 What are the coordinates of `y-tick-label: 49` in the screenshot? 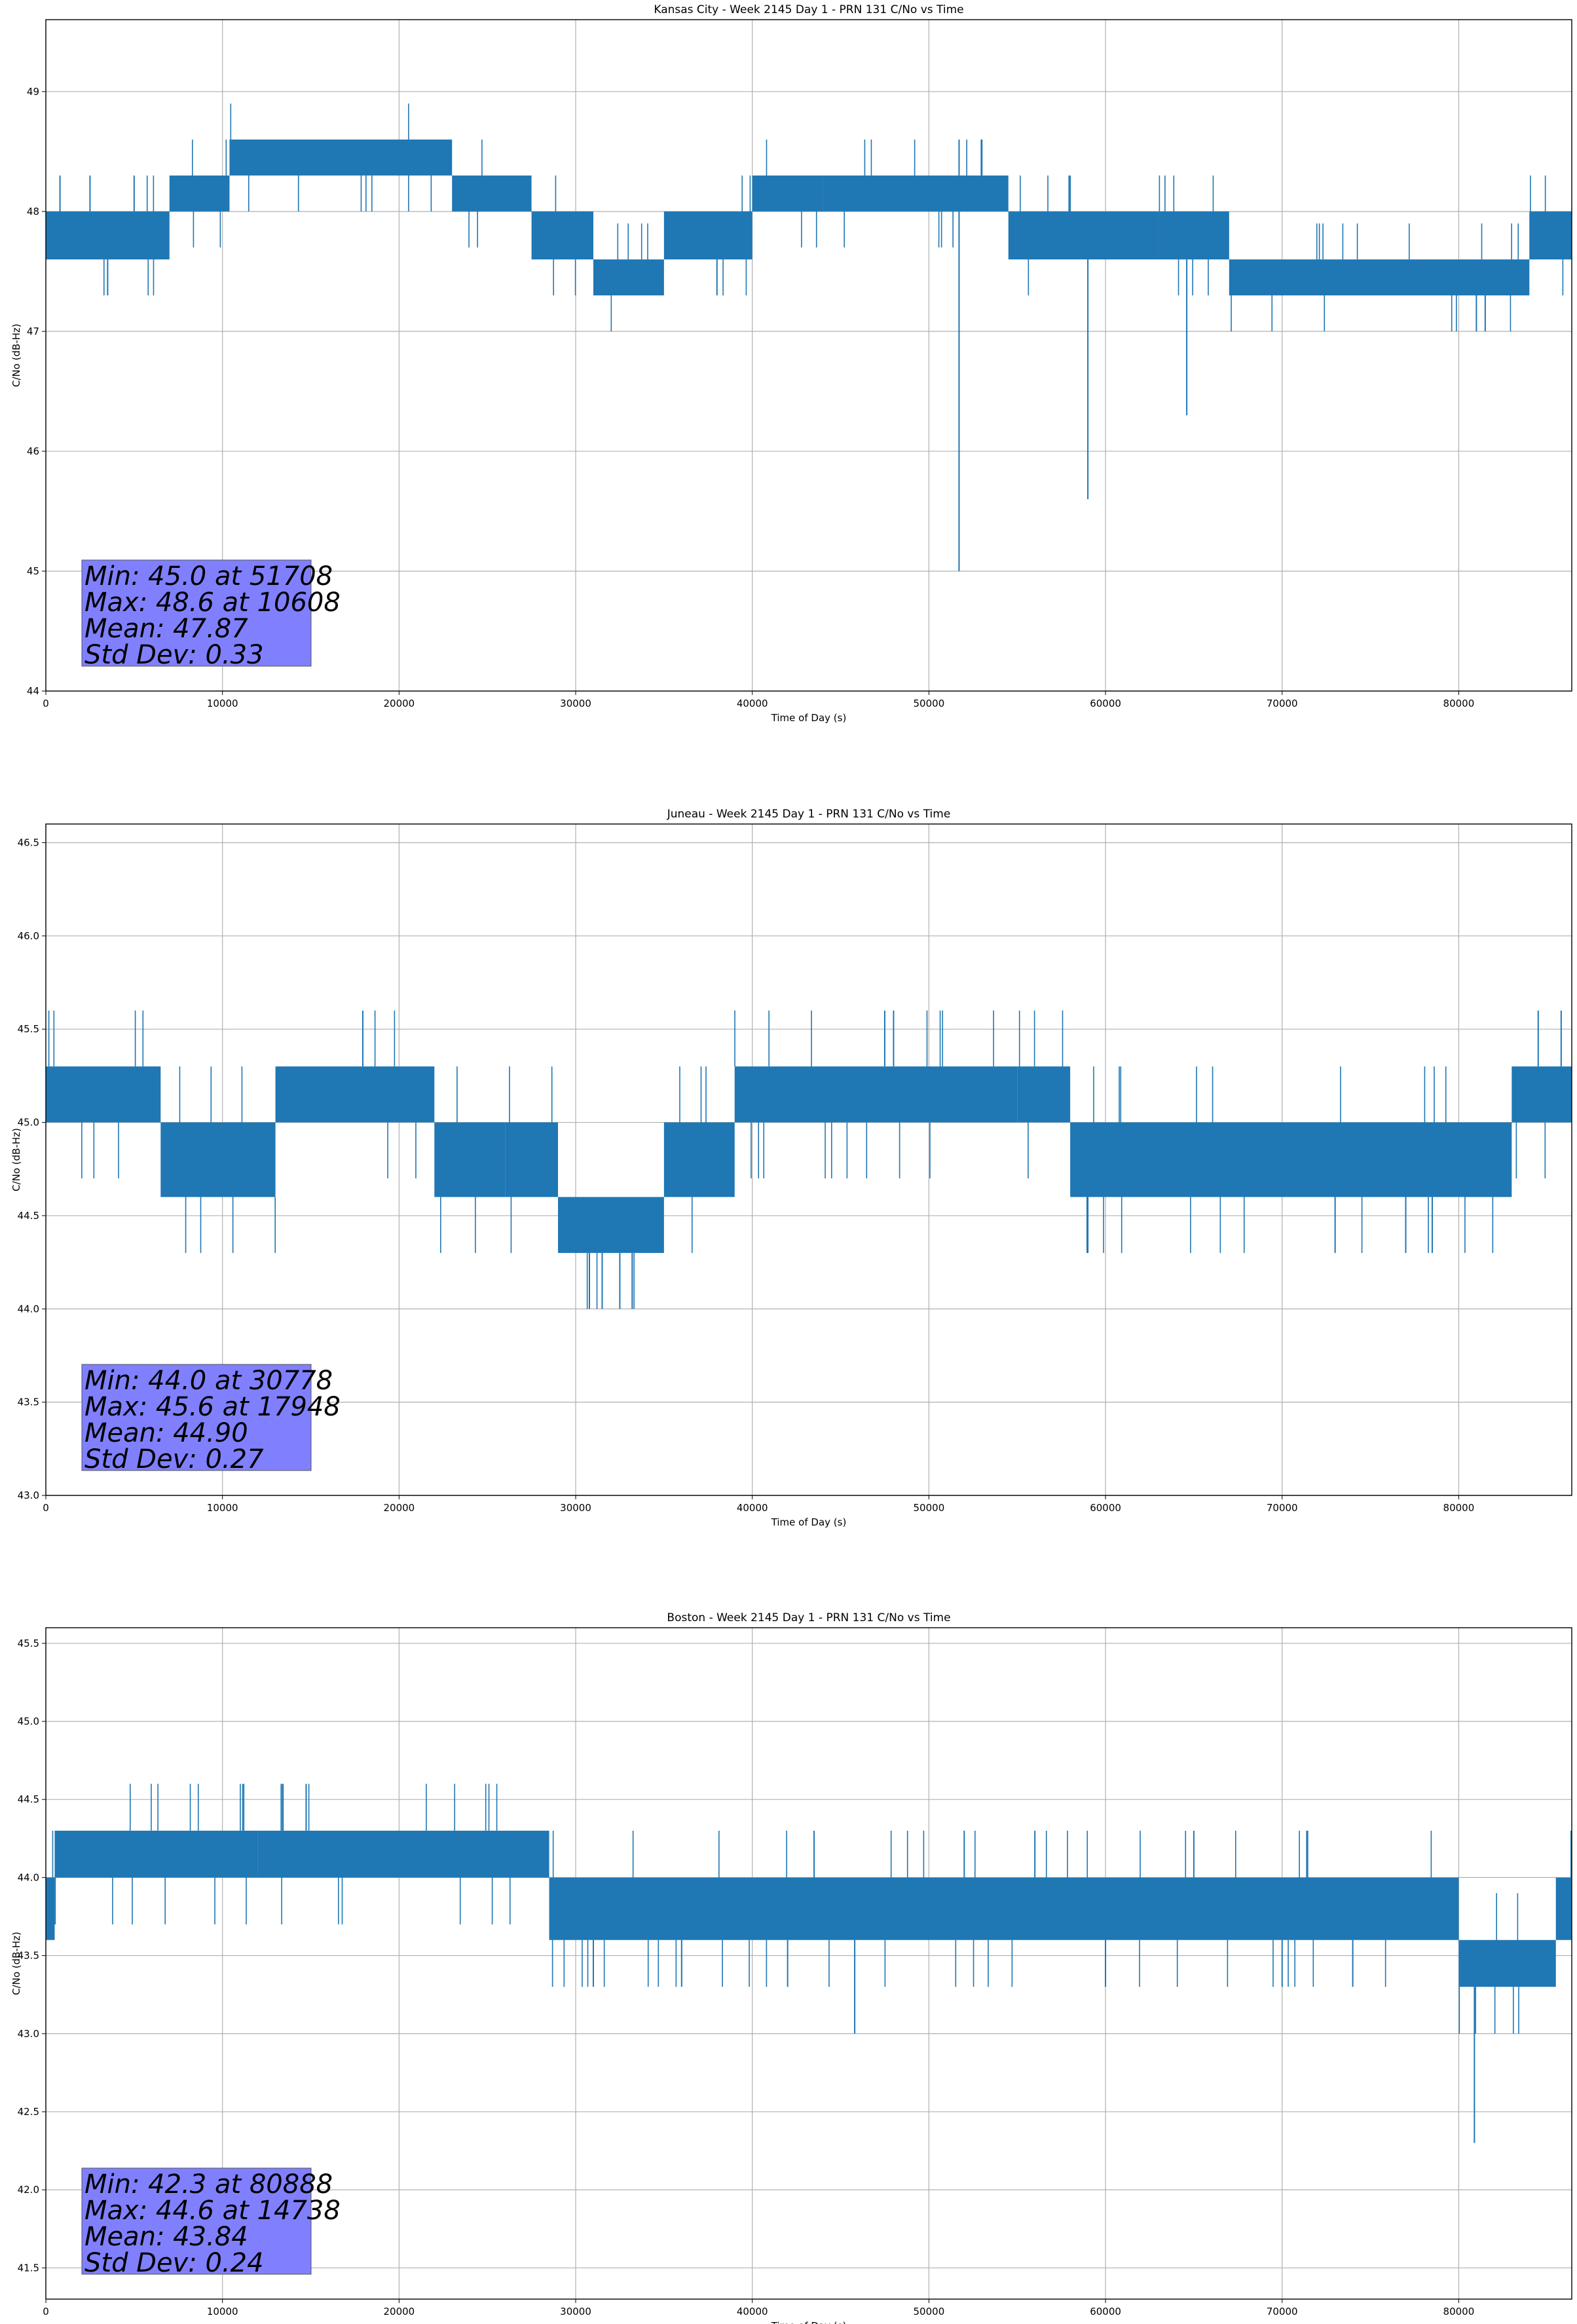 It's located at (33, 92).